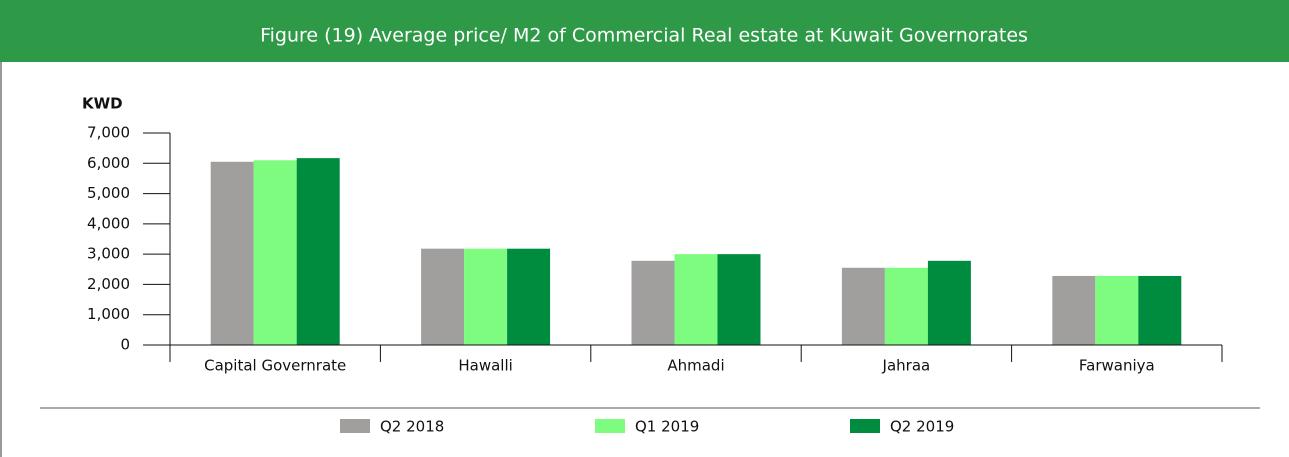 The image size is (1289, 457). What do you see at coordinates (108, 133) in the screenshot?
I see `y-tick-label: 7,000` at bounding box center [108, 133].